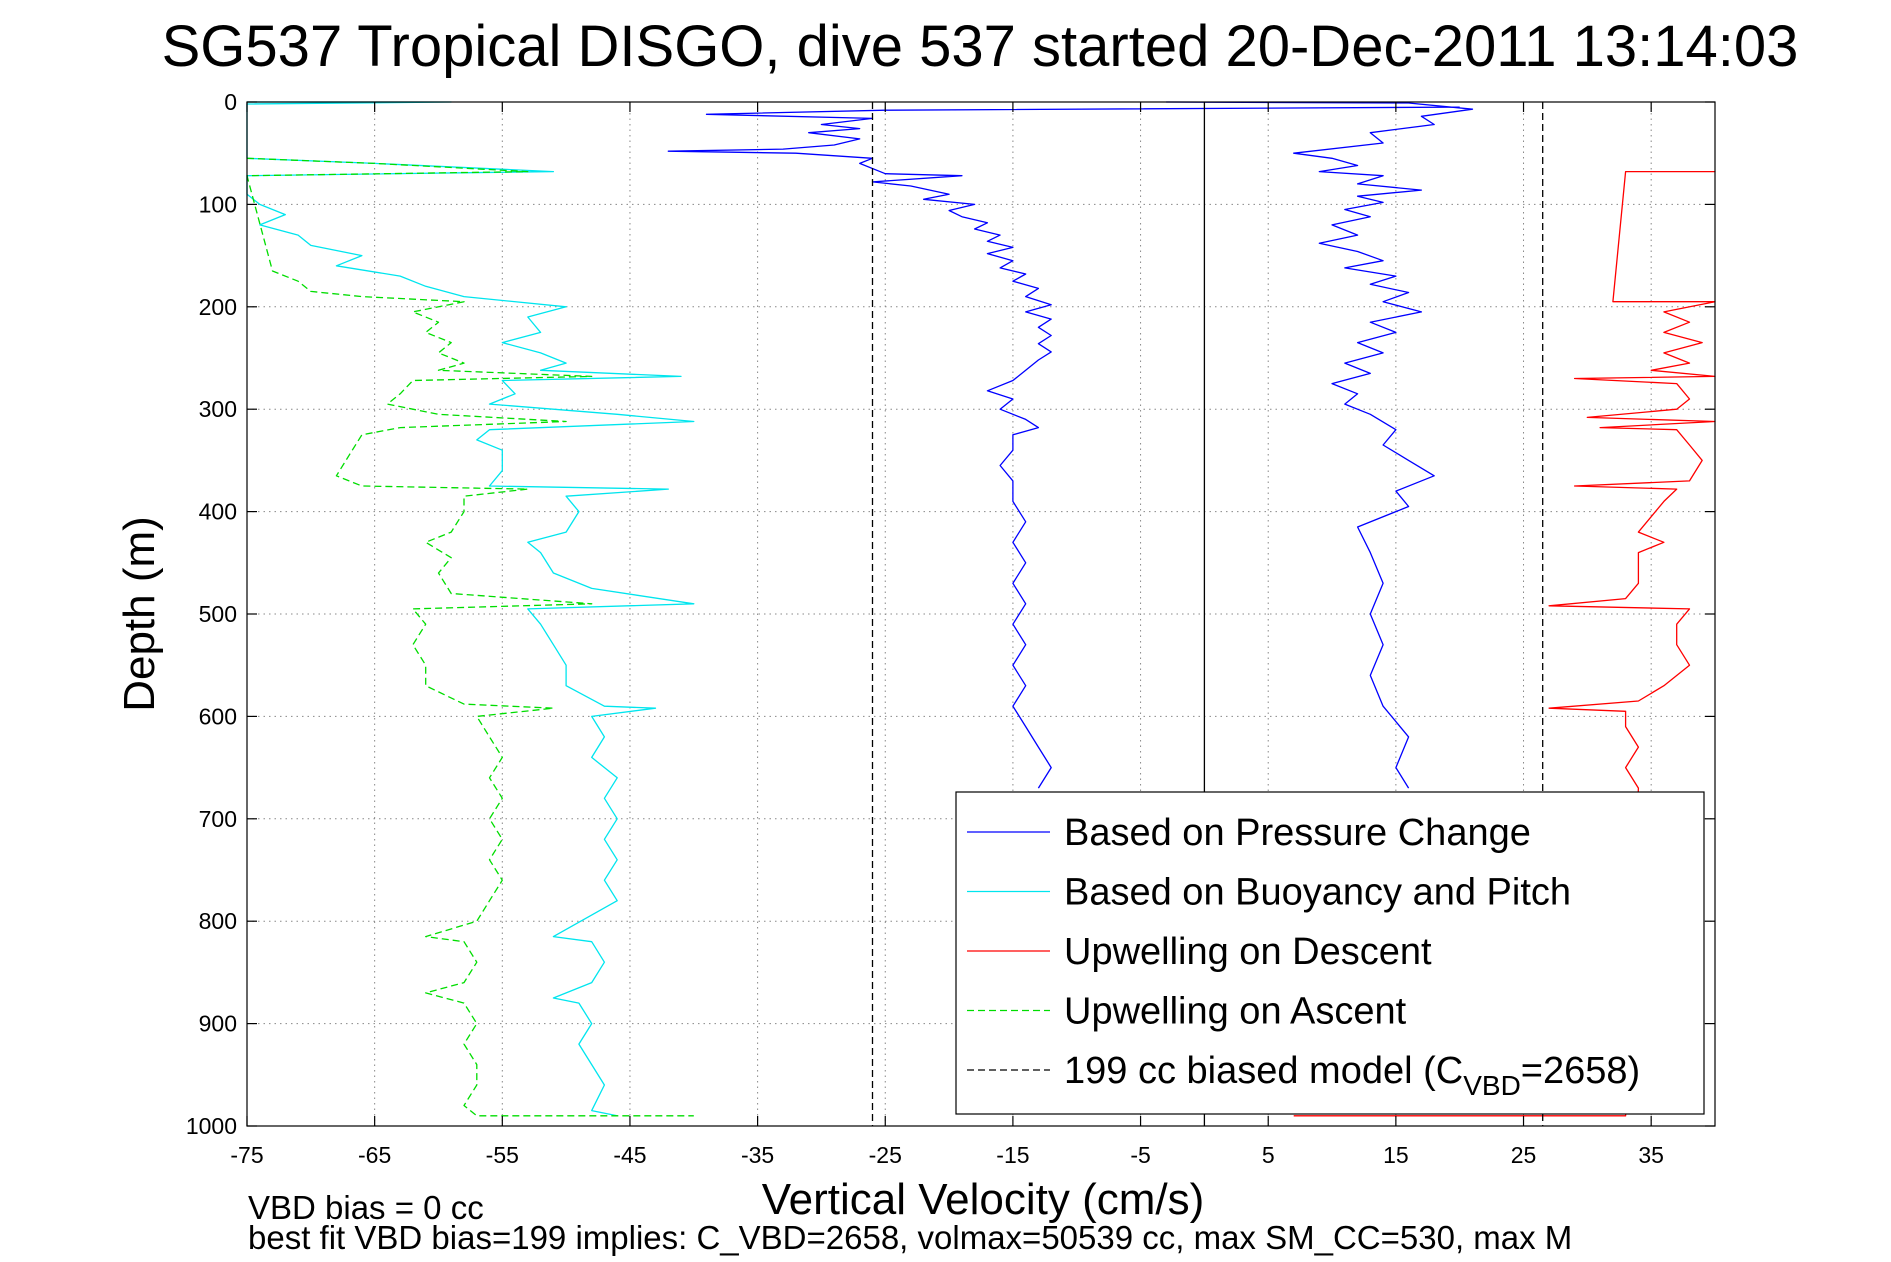 This screenshot has width=1891, height=1262. I want to click on y-tick-label: 400, so click(218, 512).